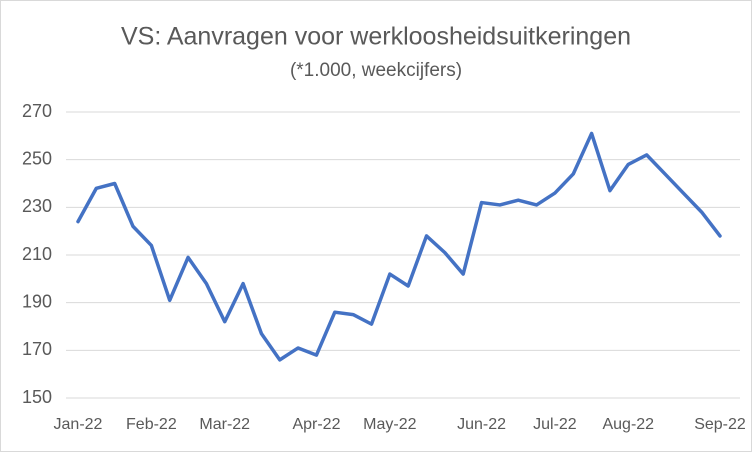 The height and width of the screenshot is (452, 752). Describe the element at coordinates (720, 424) in the screenshot. I see `x-tick-label: Sep-22` at that location.